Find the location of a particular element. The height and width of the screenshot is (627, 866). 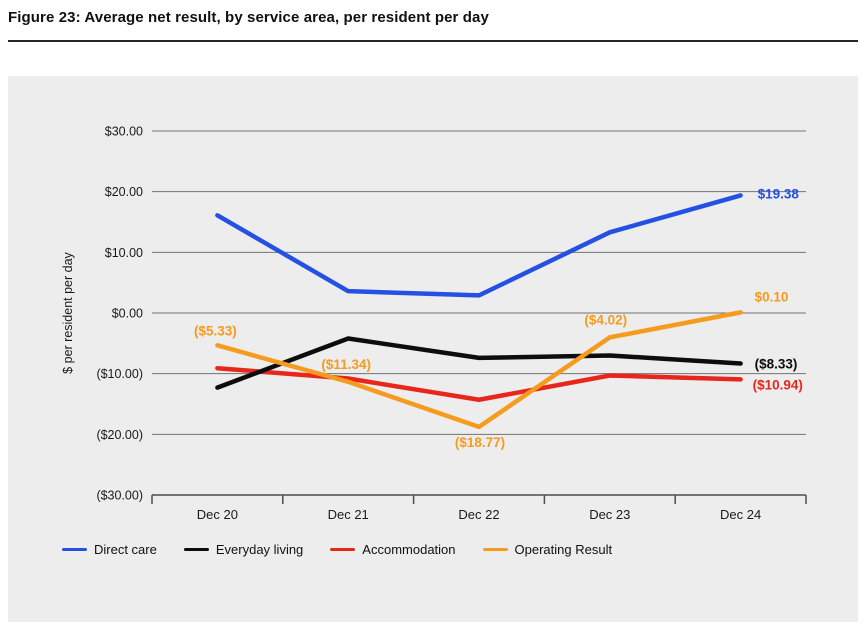

x-tick-label: Dec 21 is located at coordinates (348, 514).